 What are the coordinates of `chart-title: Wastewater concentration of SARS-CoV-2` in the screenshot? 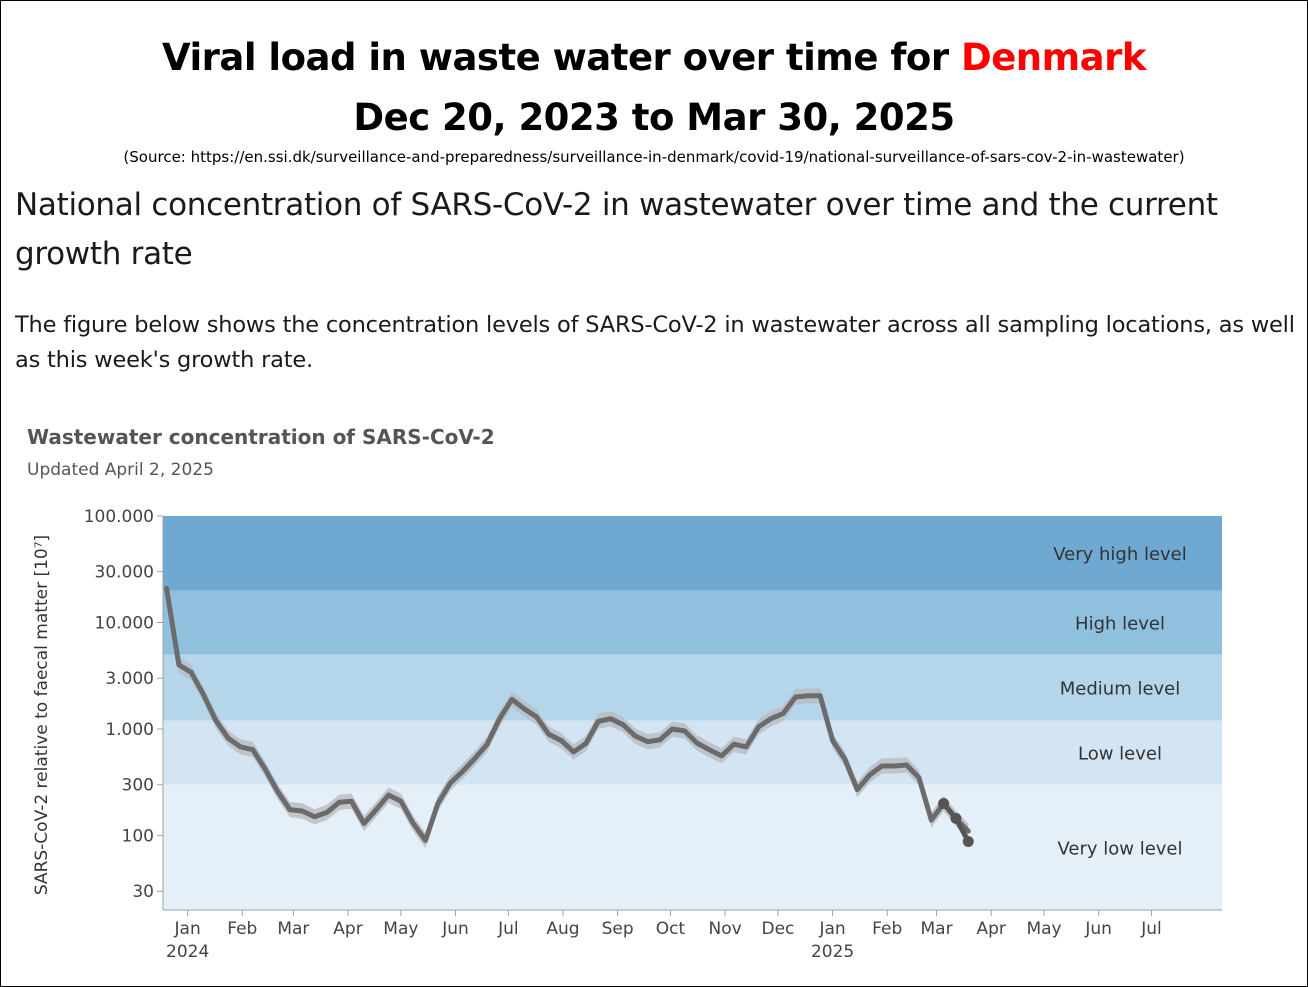 It's located at (261, 437).